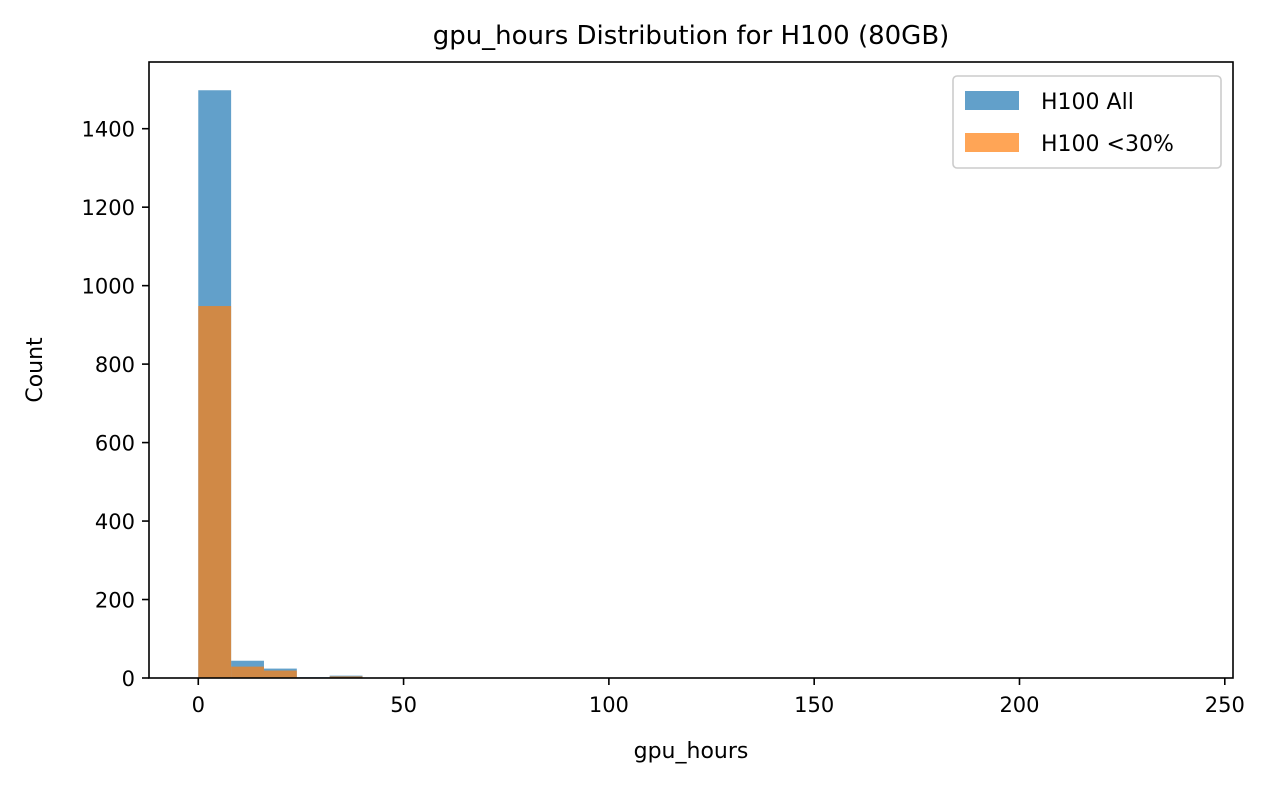 Image resolution: width=1272 pixels, height=786 pixels. I want to click on y-axis-title: Count, so click(35, 370).